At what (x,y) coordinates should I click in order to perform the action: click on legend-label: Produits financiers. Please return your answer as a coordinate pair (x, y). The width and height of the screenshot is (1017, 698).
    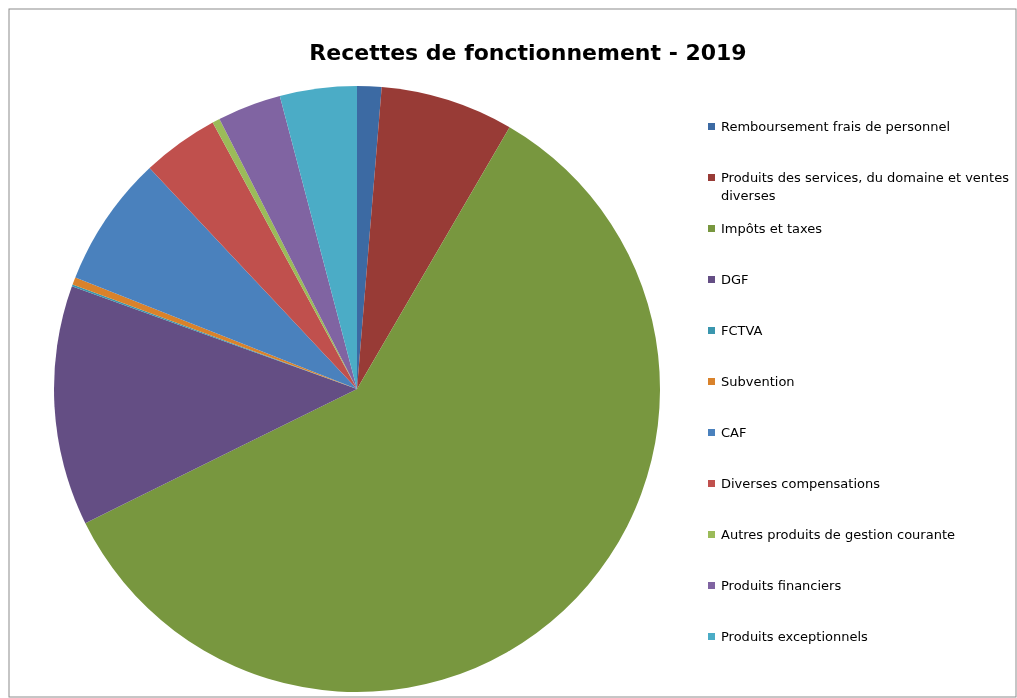
    Looking at the image, I should click on (781, 585).